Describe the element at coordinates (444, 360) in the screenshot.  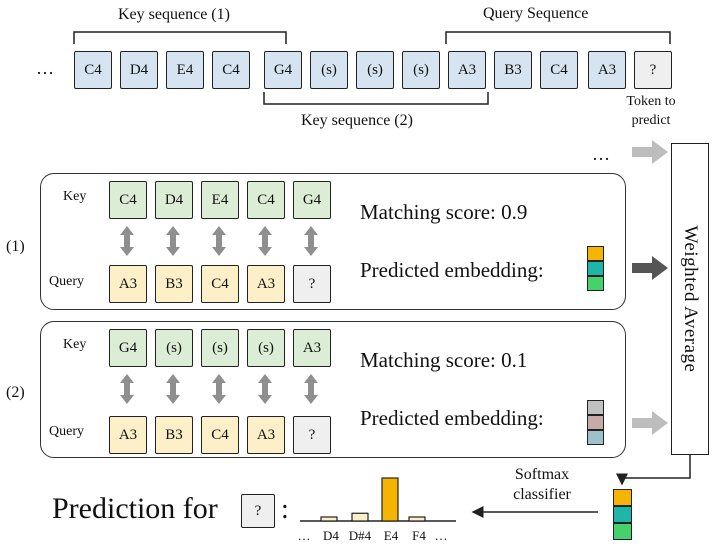
I see `panel2-matching-score: Matching score: 0.1` at that location.